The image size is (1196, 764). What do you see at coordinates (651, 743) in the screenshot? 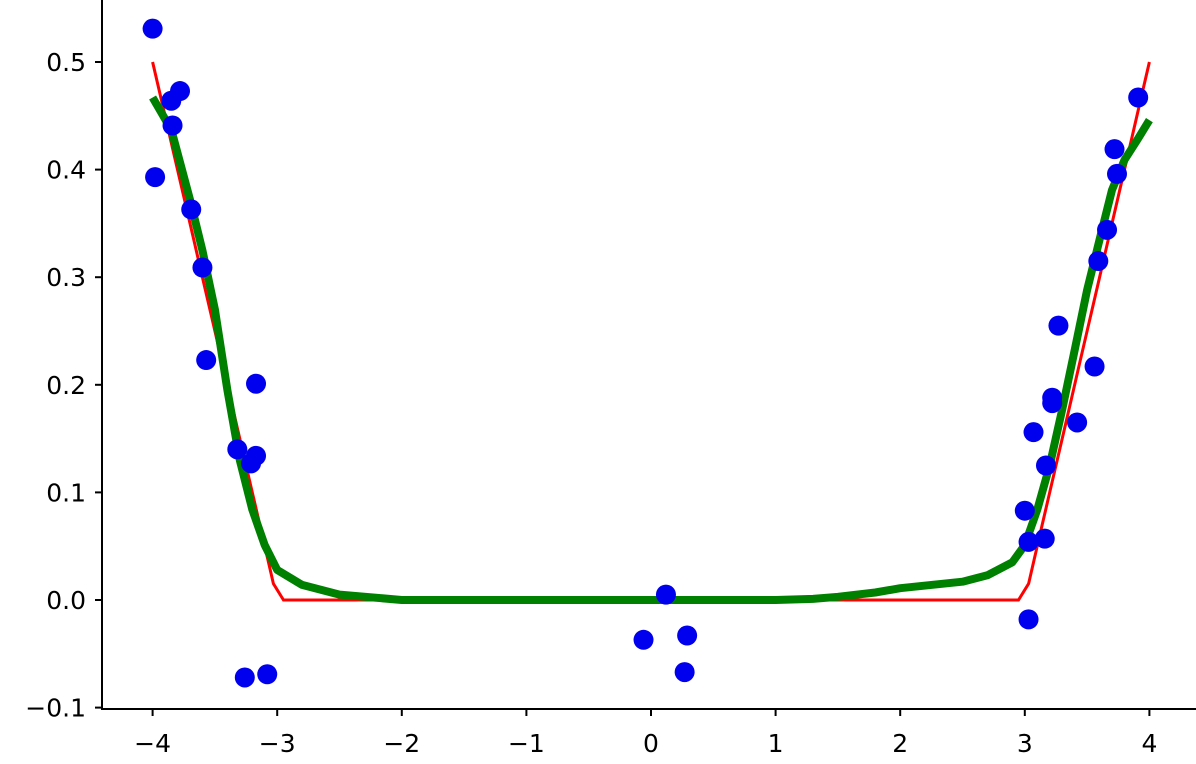
I see `x-tick-label: 0` at bounding box center [651, 743].